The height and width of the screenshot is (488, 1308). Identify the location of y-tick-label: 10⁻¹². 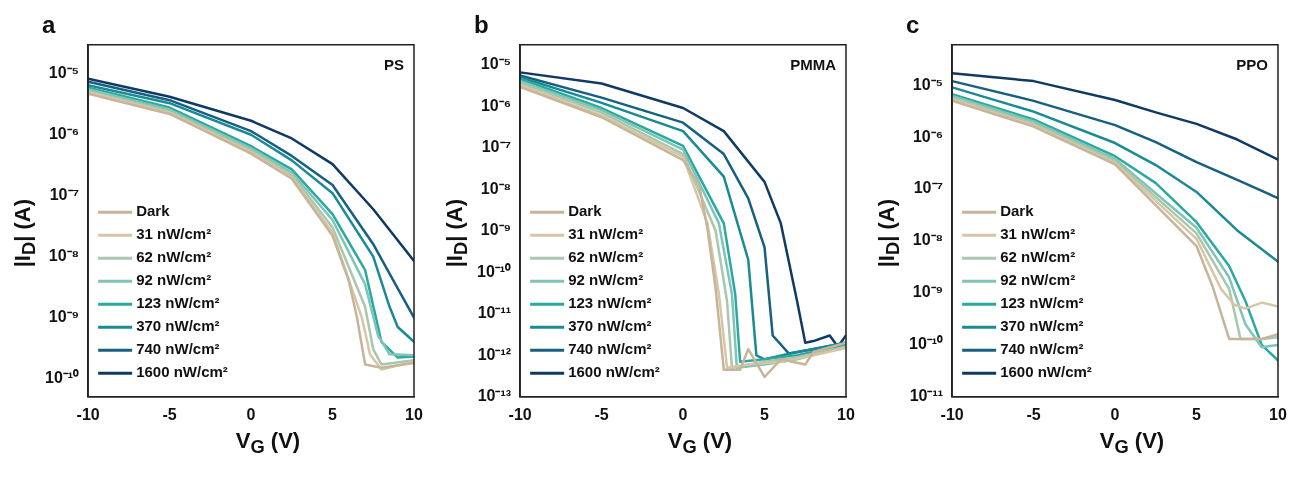
(494, 354).